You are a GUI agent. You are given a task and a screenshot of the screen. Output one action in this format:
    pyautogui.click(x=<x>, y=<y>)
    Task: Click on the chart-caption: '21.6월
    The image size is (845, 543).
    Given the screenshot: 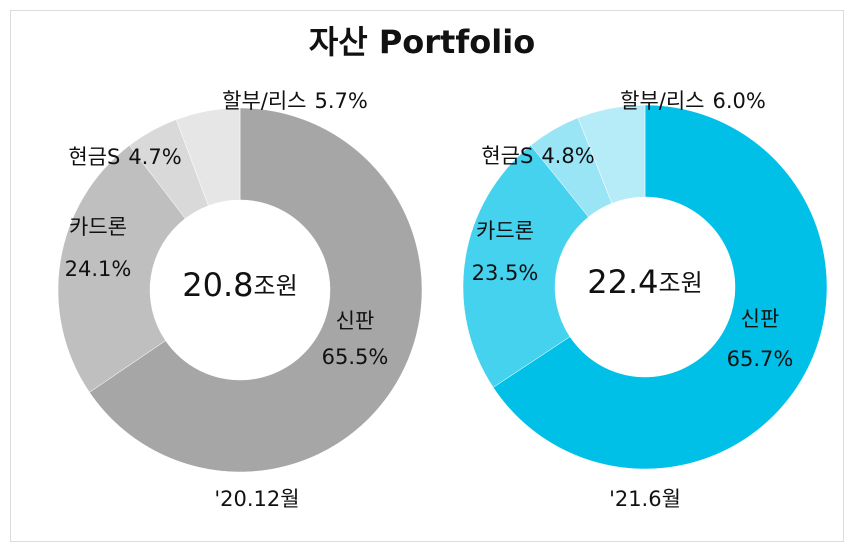 What is the action you would take?
    pyautogui.click(x=645, y=499)
    